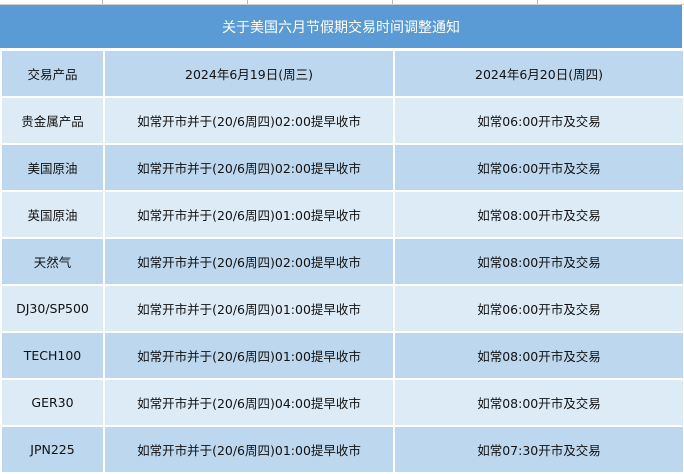 This screenshot has width=684, height=474. Describe the element at coordinates (52, 214) in the screenshot. I see `product-cell: 英国原油` at that location.